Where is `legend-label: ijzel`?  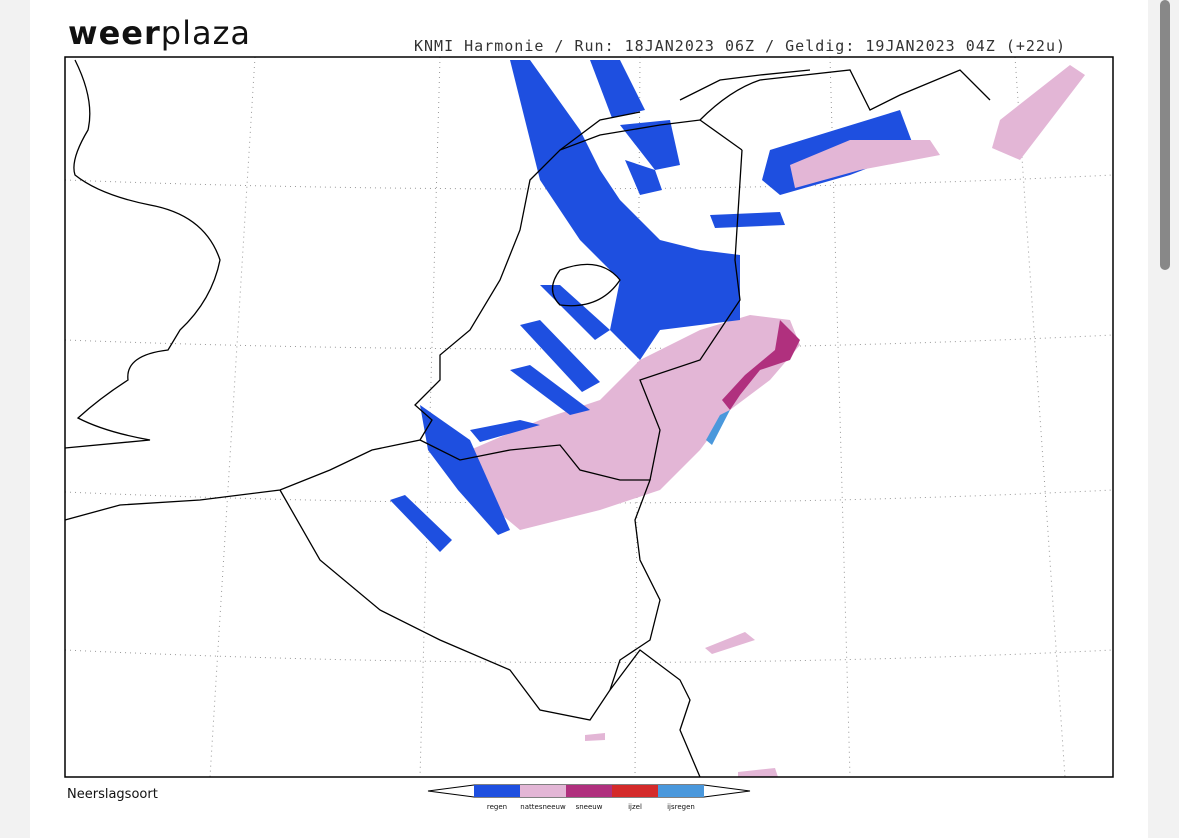
legend-label: ijzel is located at coordinates (635, 807).